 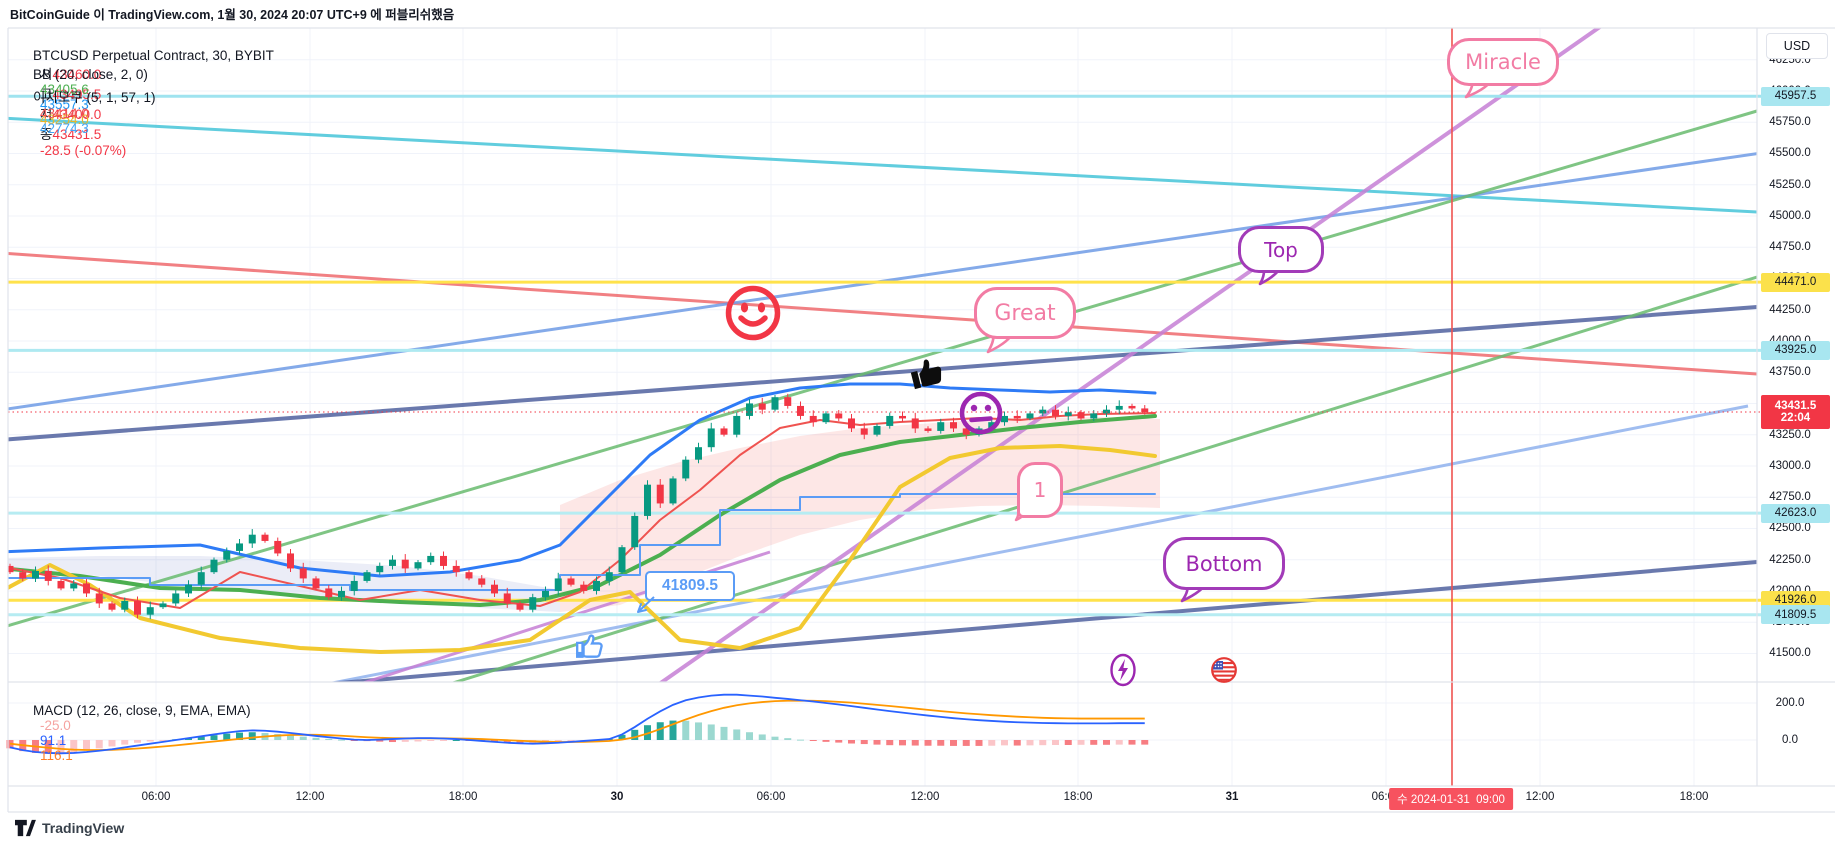 What do you see at coordinates (25, 828) in the screenshot?
I see `tradingview-logo-icon` at bounding box center [25, 828].